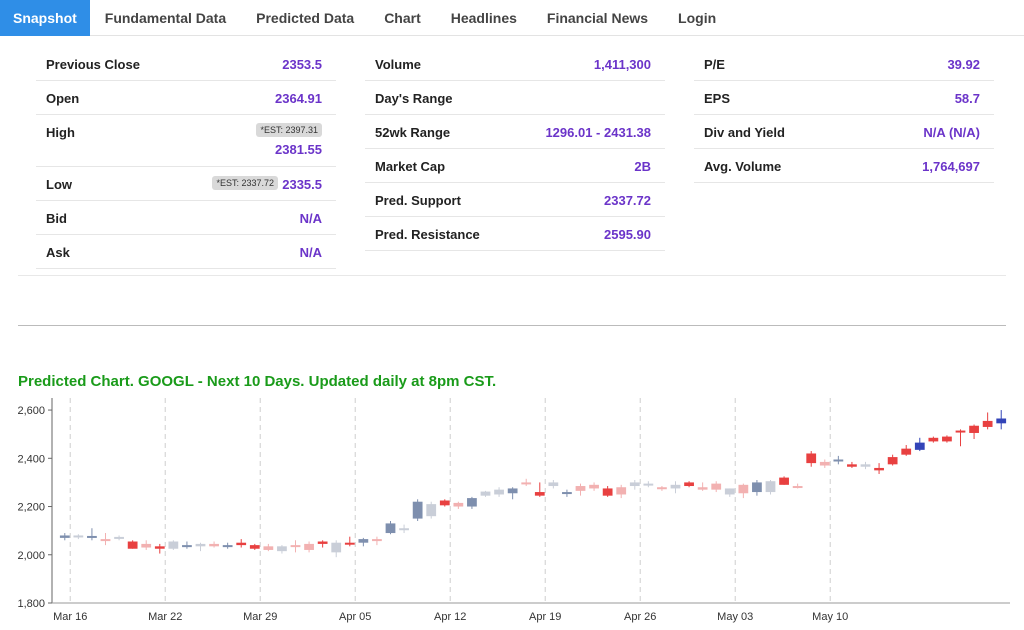 Image resolution: width=1024 pixels, height=630 pixels. I want to click on market-cap-value: 2B, so click(642, 166).